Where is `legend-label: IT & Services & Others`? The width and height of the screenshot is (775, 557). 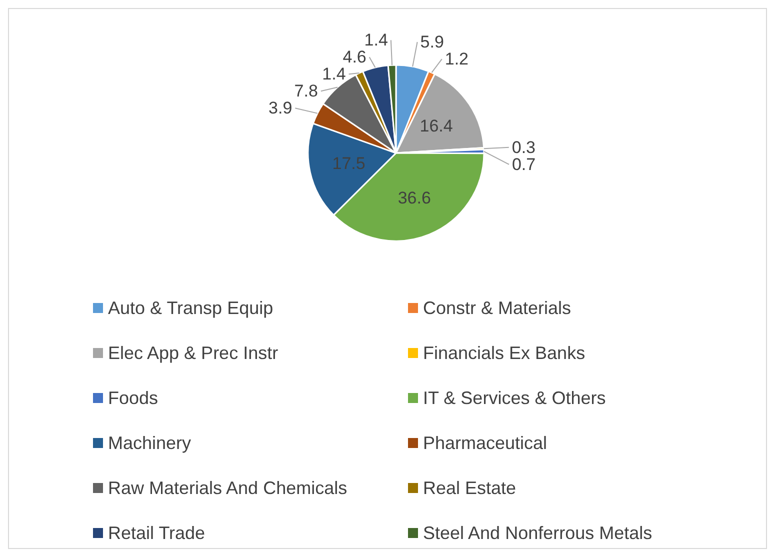
legend-label: IT & Services & Others is located at coordinates (514, 398).